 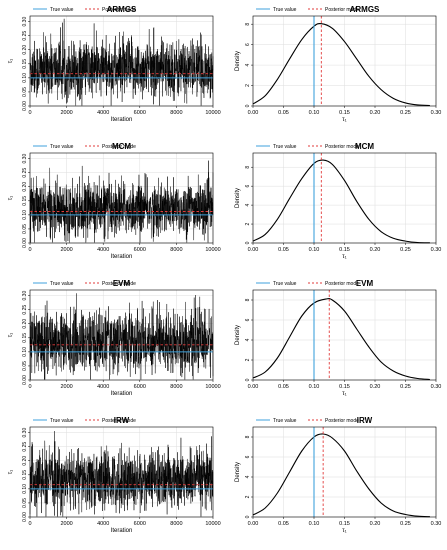 What do you see at coordinates (140, 524) in the screenshot?
I see `trace-tick-label-x: 6000` at bounding box center [140, 524].